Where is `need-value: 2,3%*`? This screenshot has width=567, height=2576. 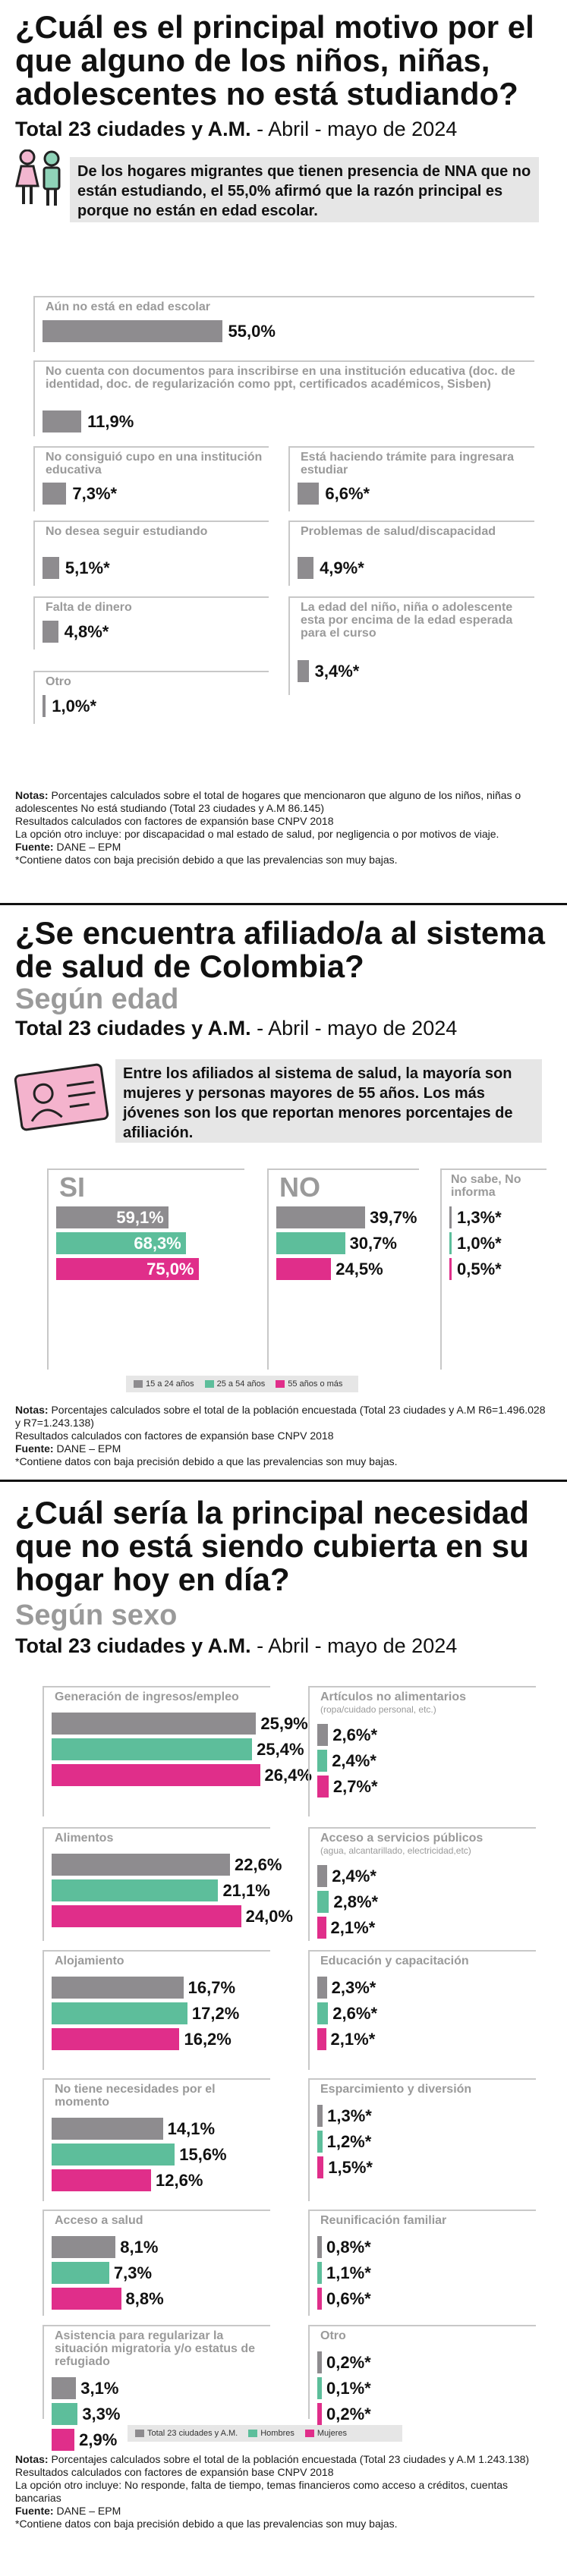
need-value: 2,3%* is located at coordinates (353, 1987).